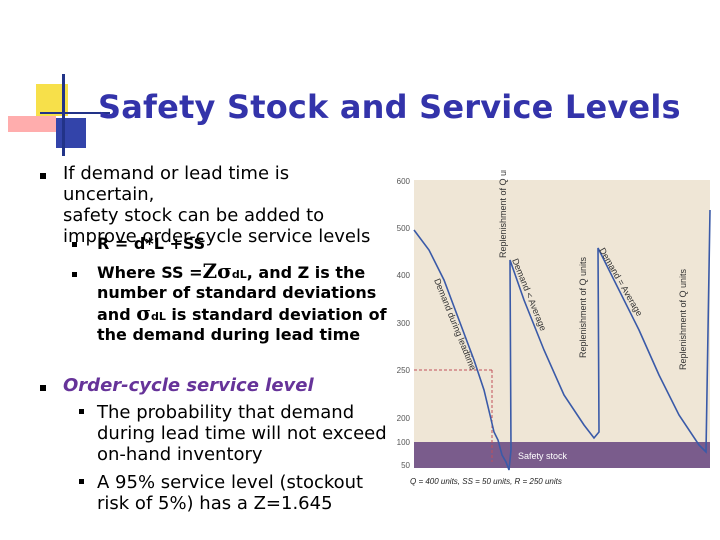 The height and width of the screenshot is (540, 720). I want to click on y-tick: 500, so click(404, 228).